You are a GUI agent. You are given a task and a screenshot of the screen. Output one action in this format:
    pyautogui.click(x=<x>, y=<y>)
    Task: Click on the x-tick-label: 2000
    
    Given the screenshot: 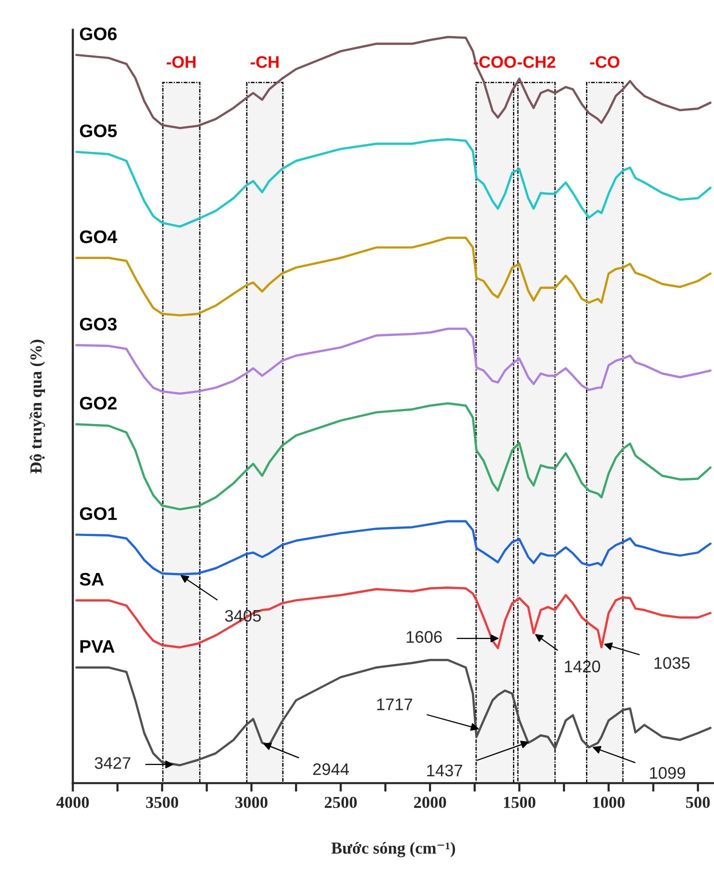 What is the action you would take?
    pyautogui.click(x=430, y=802)
    